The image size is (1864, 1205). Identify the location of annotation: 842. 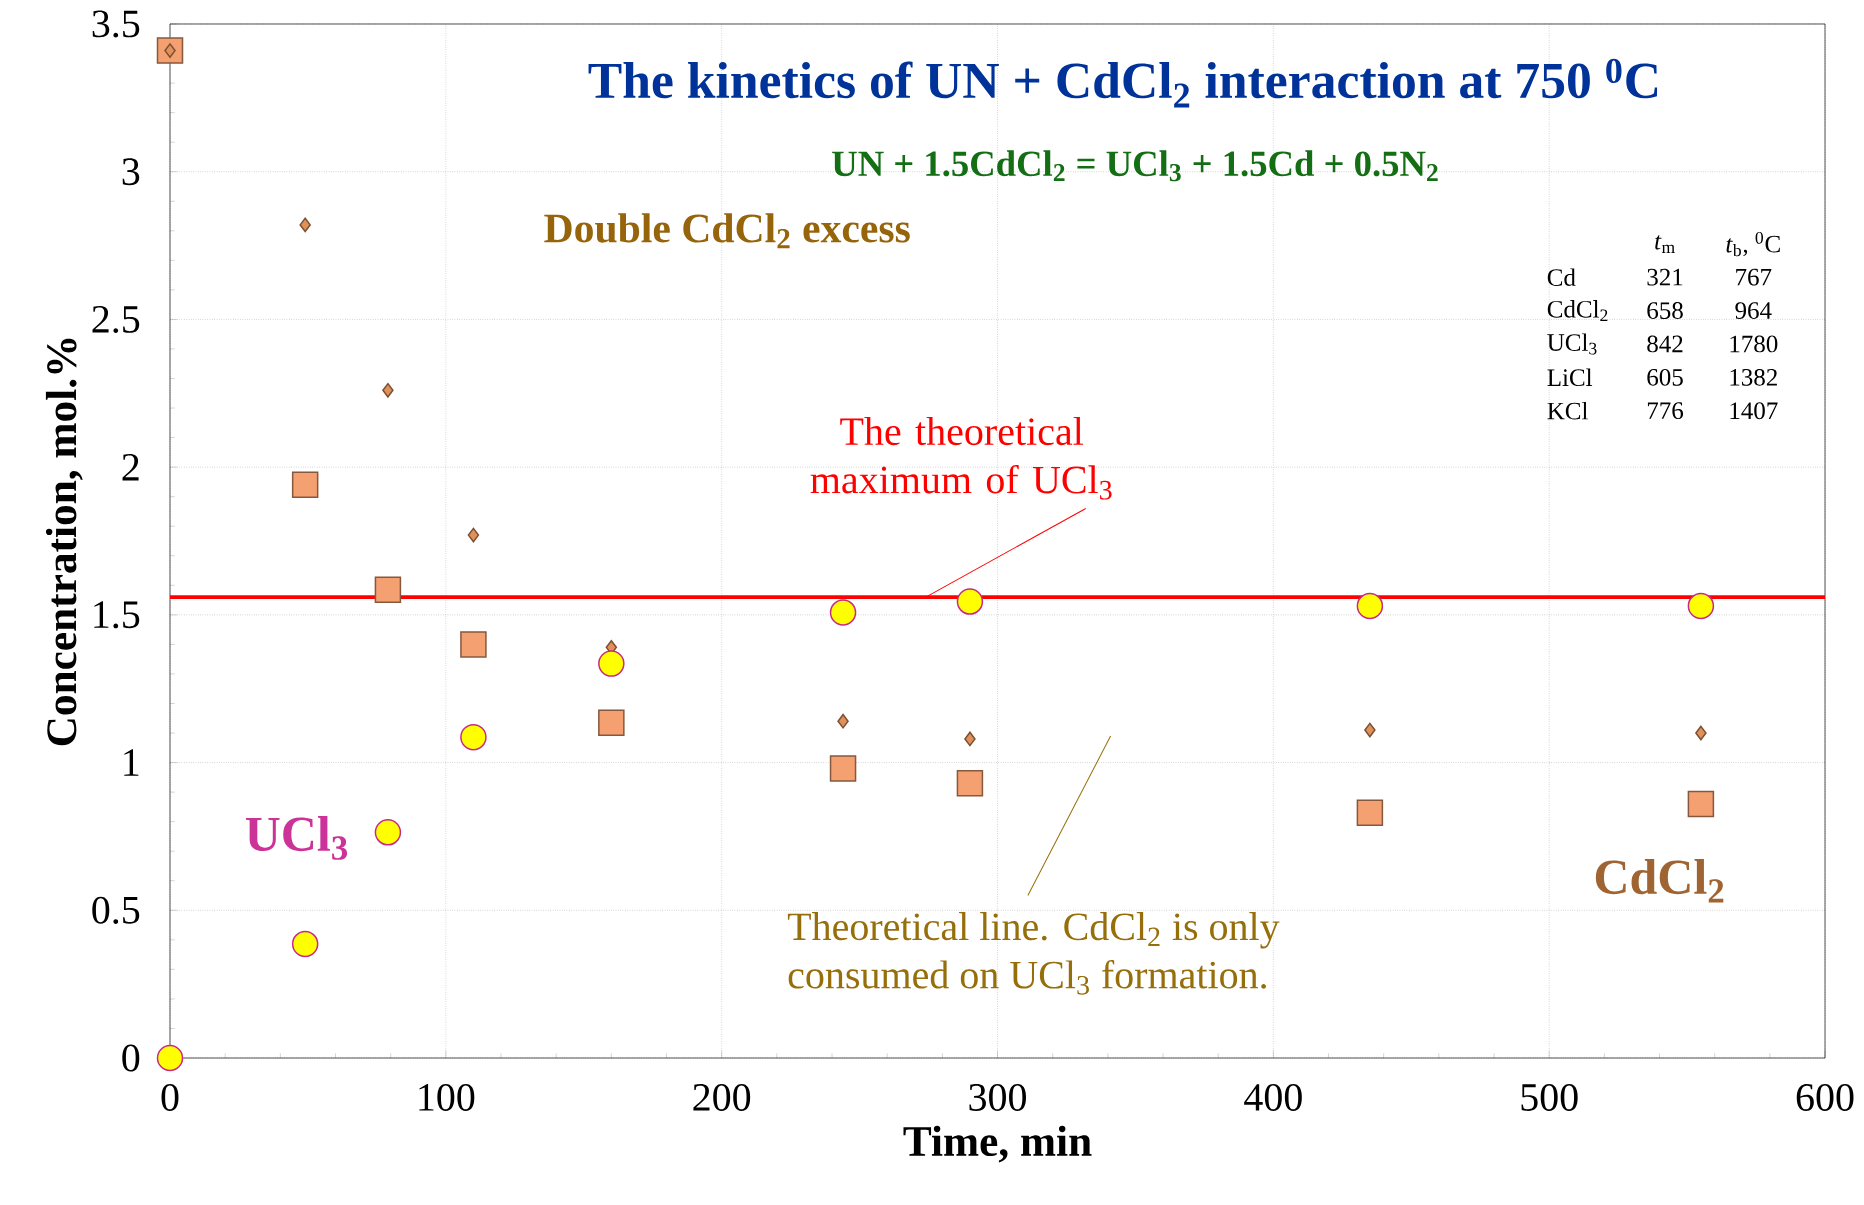
(1665, 344).